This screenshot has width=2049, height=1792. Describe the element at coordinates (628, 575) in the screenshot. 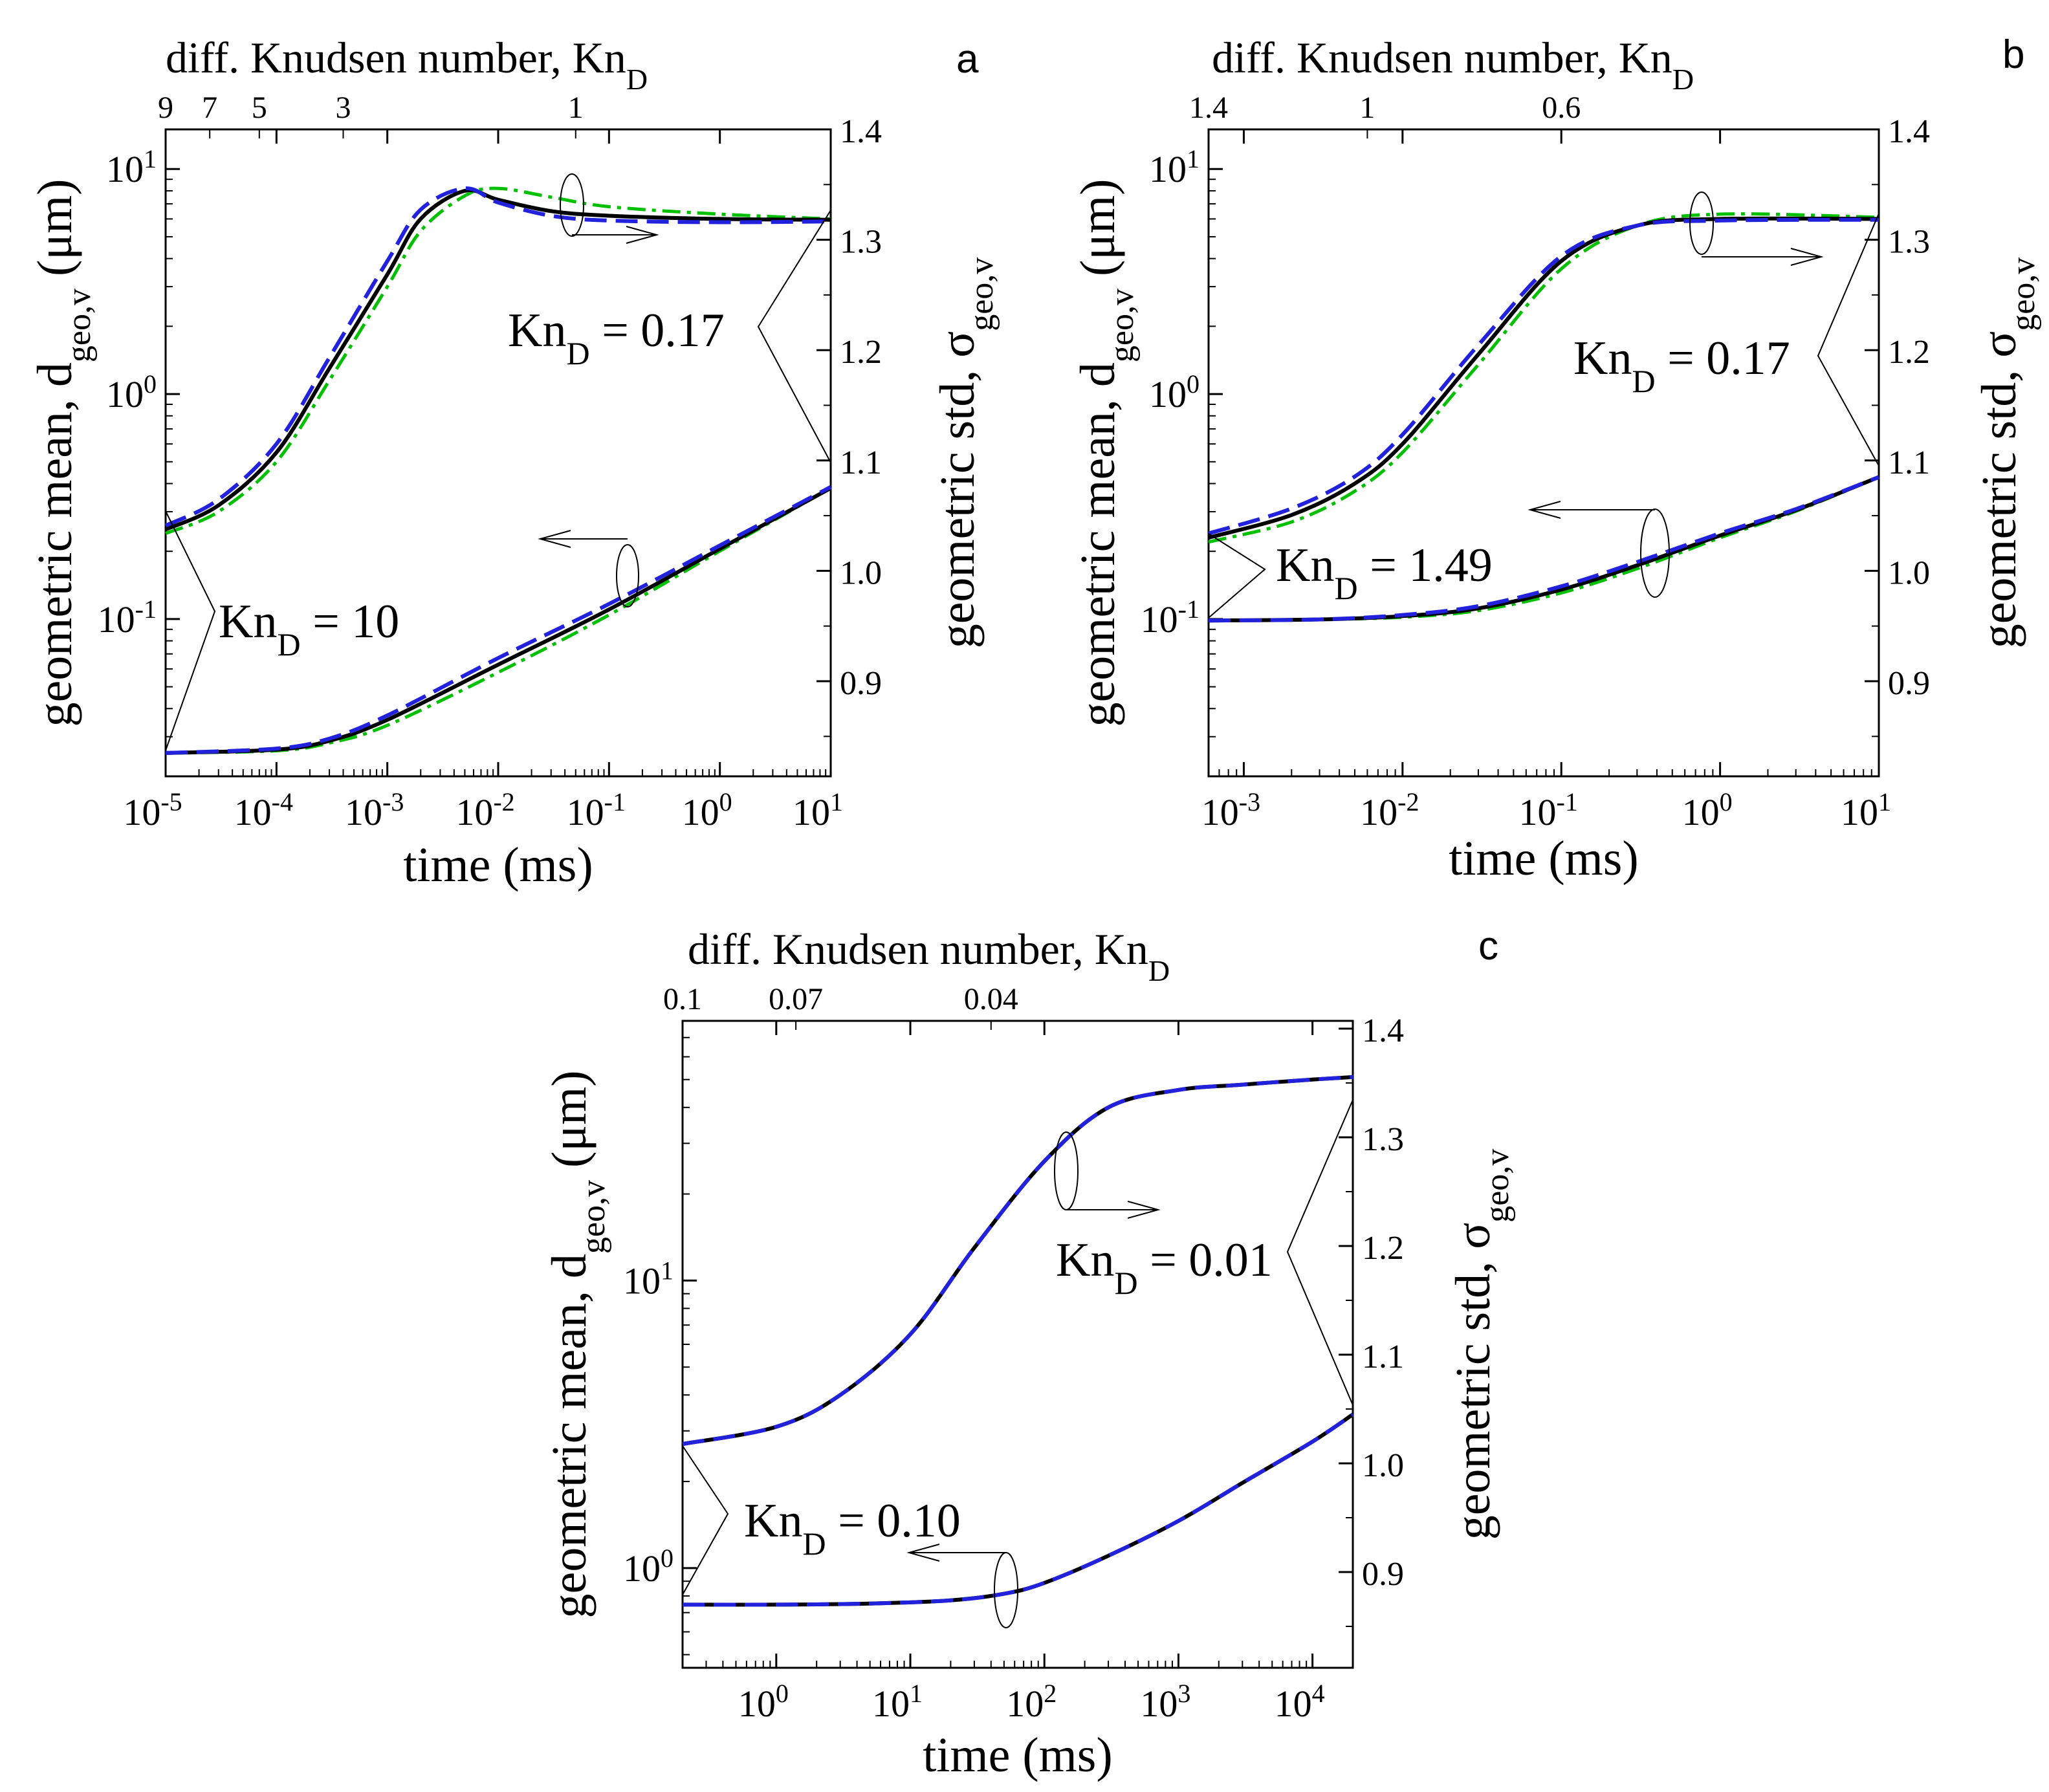

I see `panel-a-ellipse-lower` at that location.